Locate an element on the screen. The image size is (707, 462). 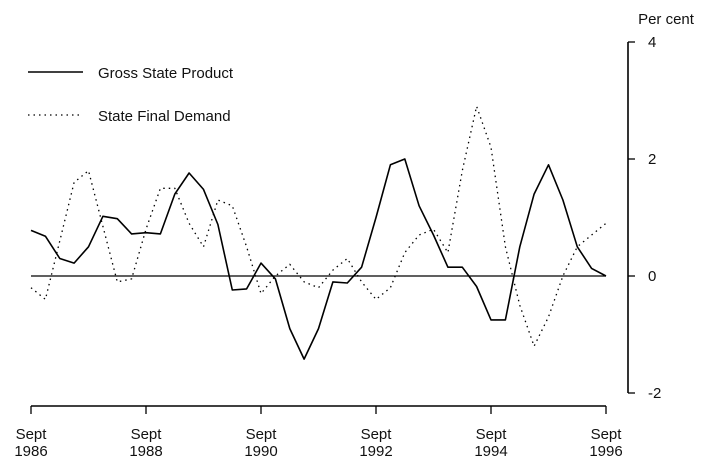
legend: Gross State Product State Final Demand is located at coordinates (131, 95).